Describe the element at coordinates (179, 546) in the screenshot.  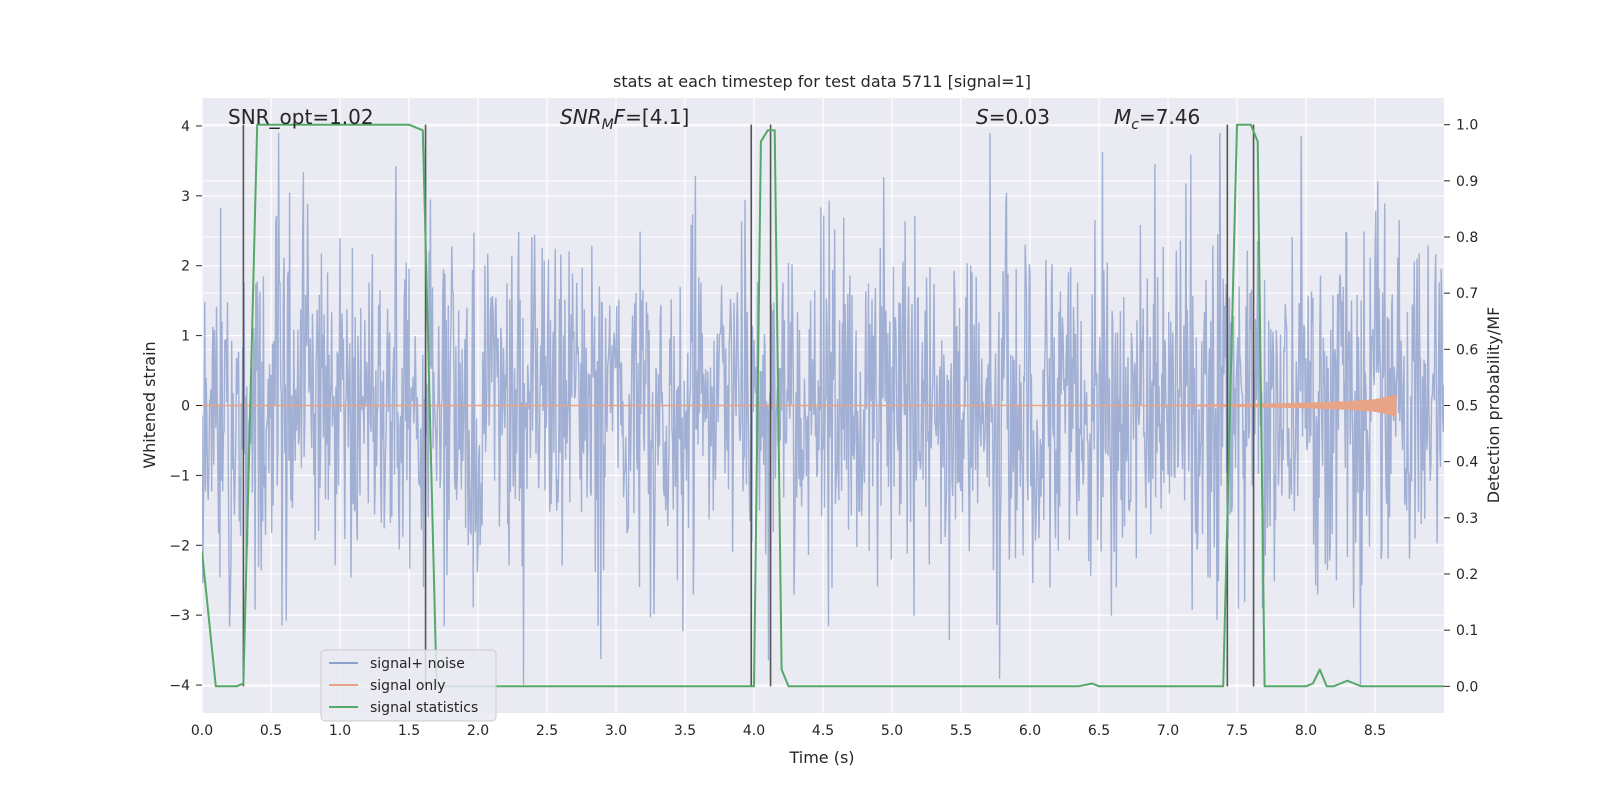
I see `y-tick-label-2: −2` at that location.